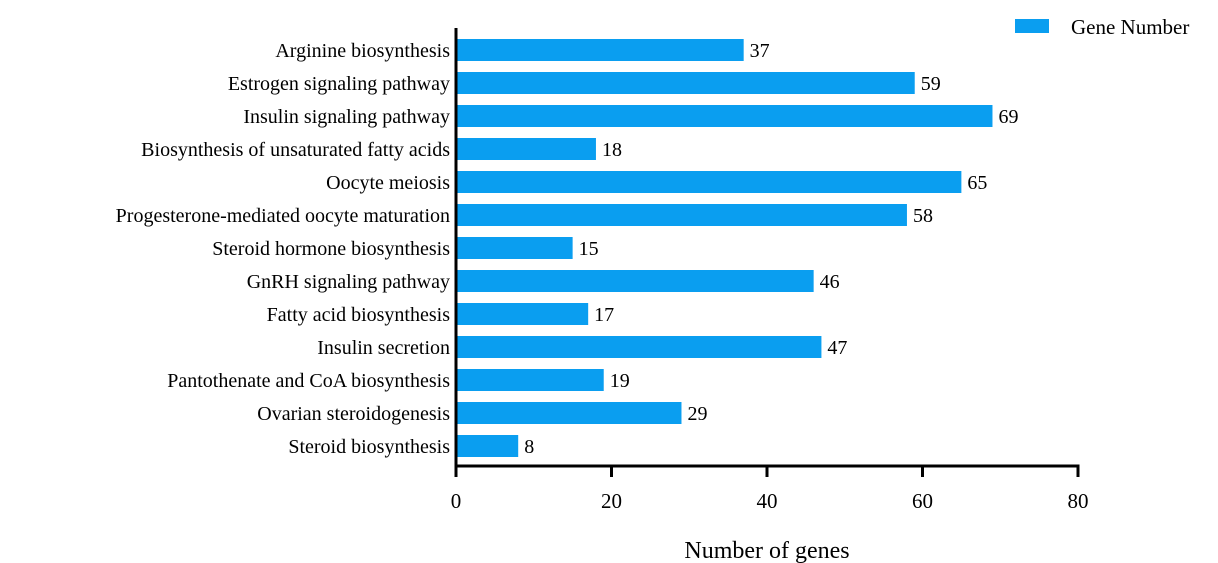  I want to click on data-label: 8, so click(529, 447).